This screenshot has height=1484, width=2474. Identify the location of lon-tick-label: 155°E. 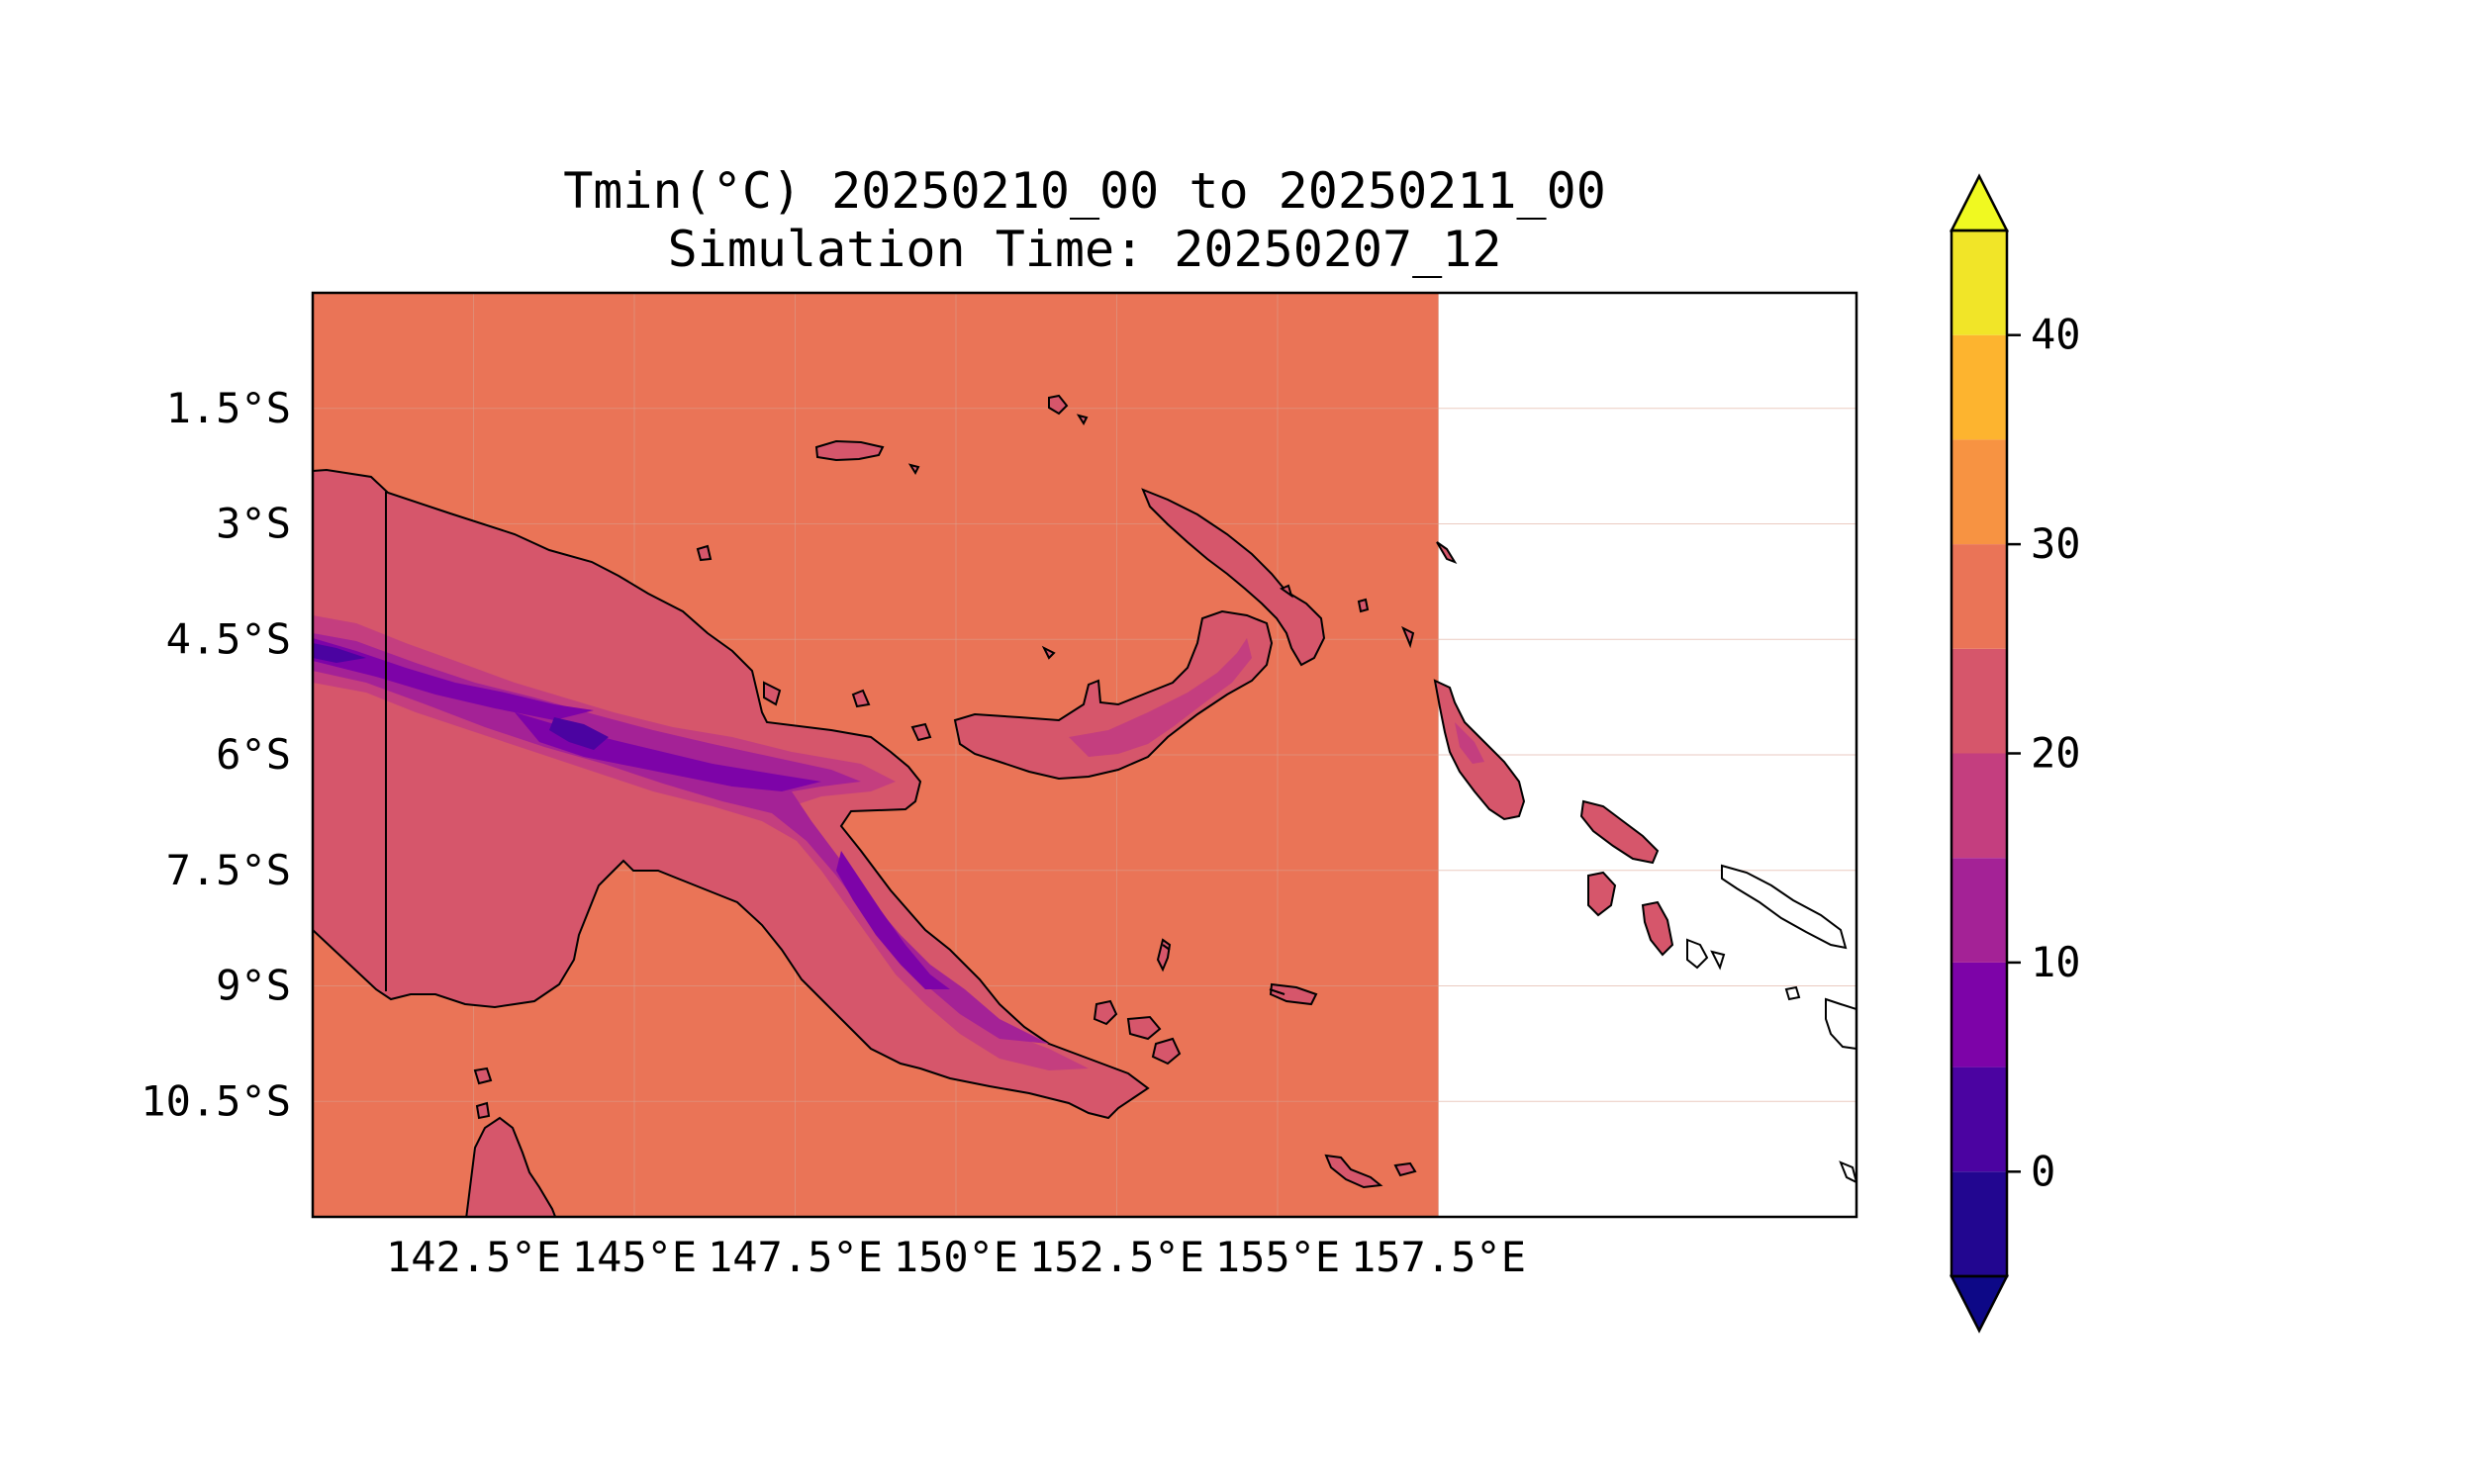
(1277, 1257).